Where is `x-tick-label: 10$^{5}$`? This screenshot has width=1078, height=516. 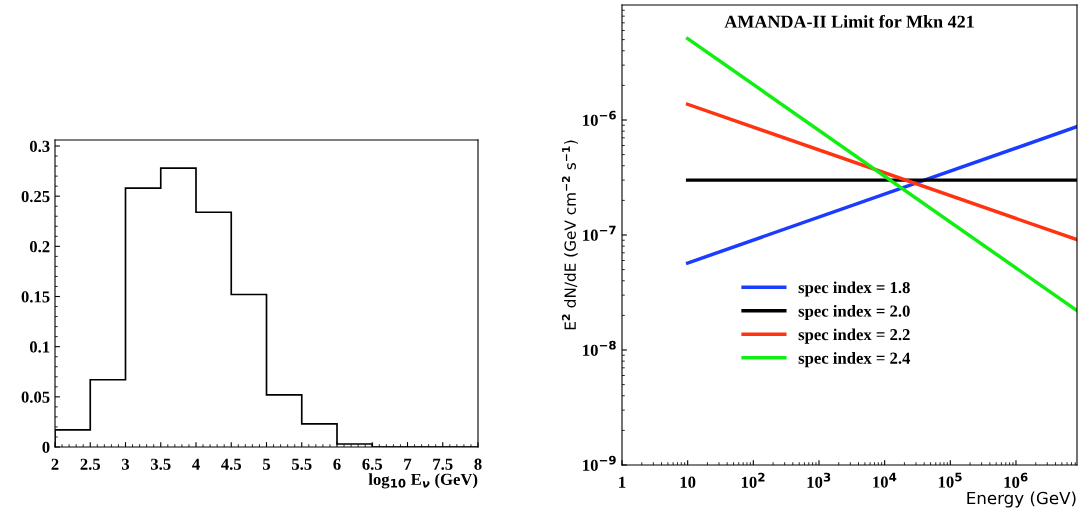 x-tick-label: 10$^{5}$ is located at coordinates (950, 480).